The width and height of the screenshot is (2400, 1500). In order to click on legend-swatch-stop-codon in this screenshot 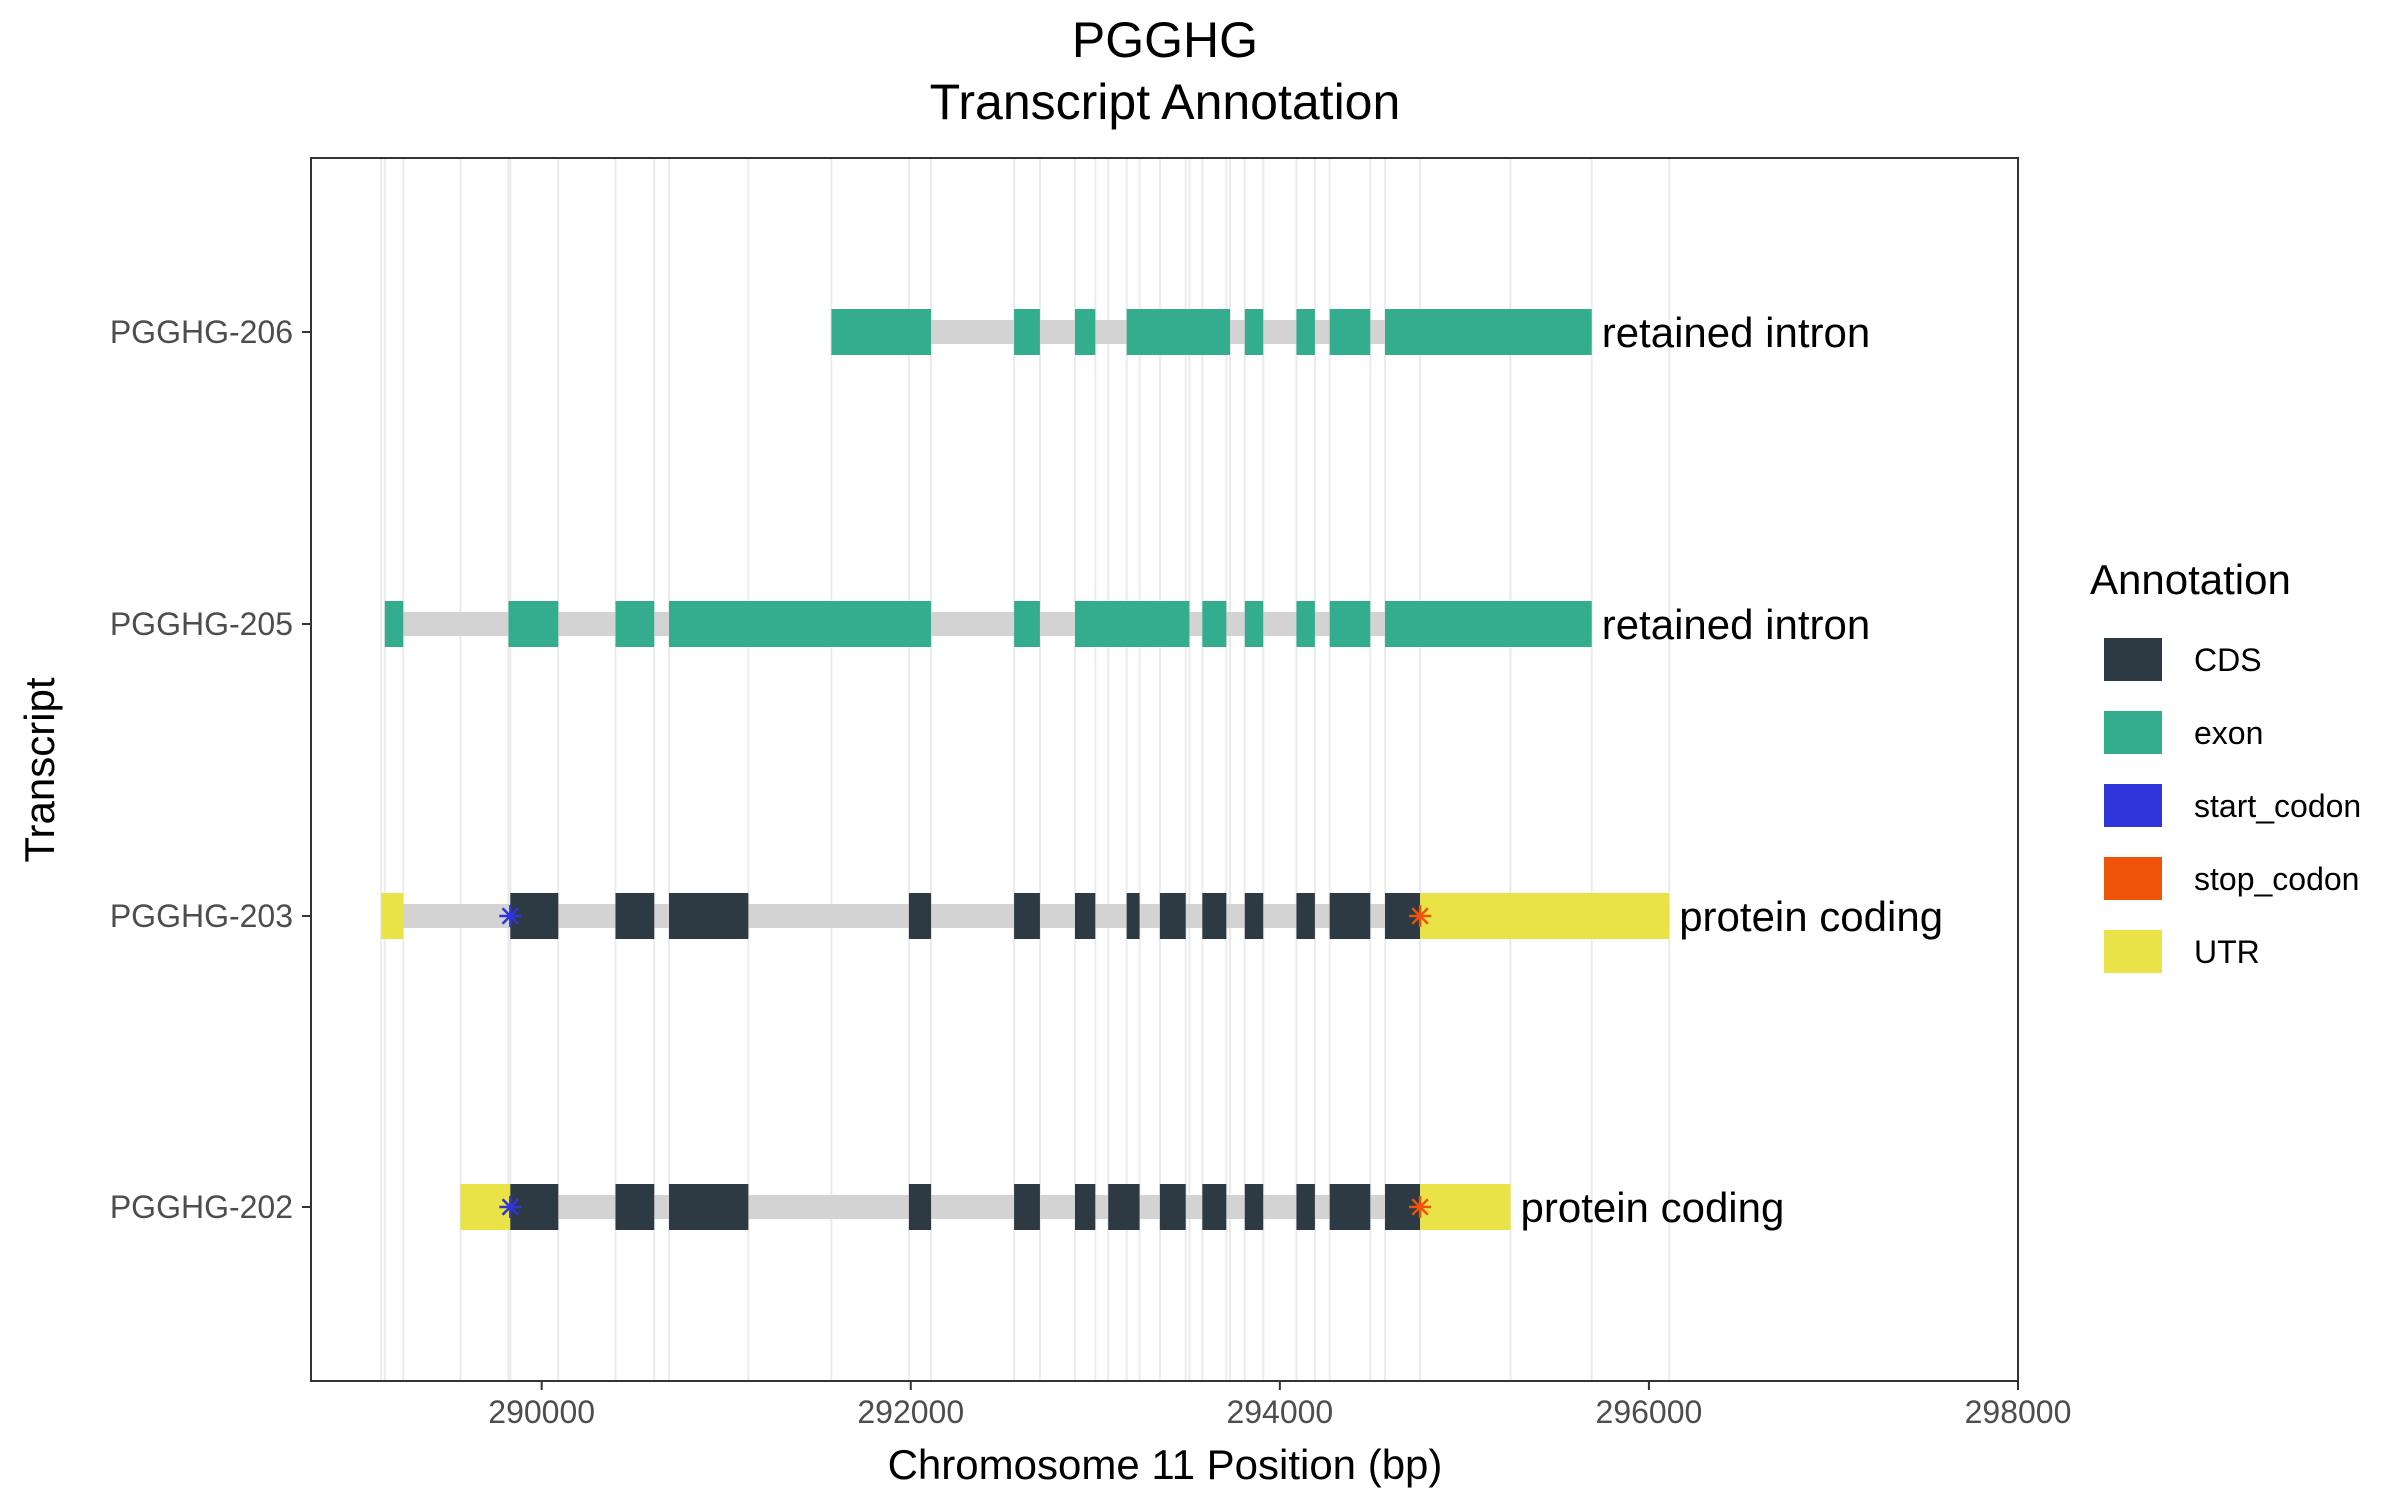, I will do `click(2133, 878)`.